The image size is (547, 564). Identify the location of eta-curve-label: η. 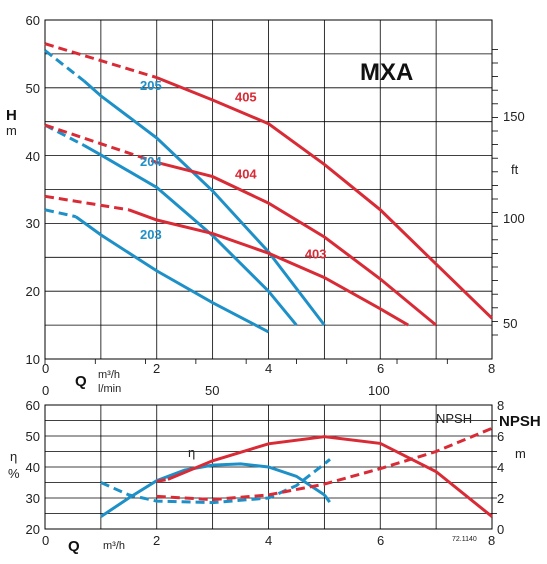
(191, 452).